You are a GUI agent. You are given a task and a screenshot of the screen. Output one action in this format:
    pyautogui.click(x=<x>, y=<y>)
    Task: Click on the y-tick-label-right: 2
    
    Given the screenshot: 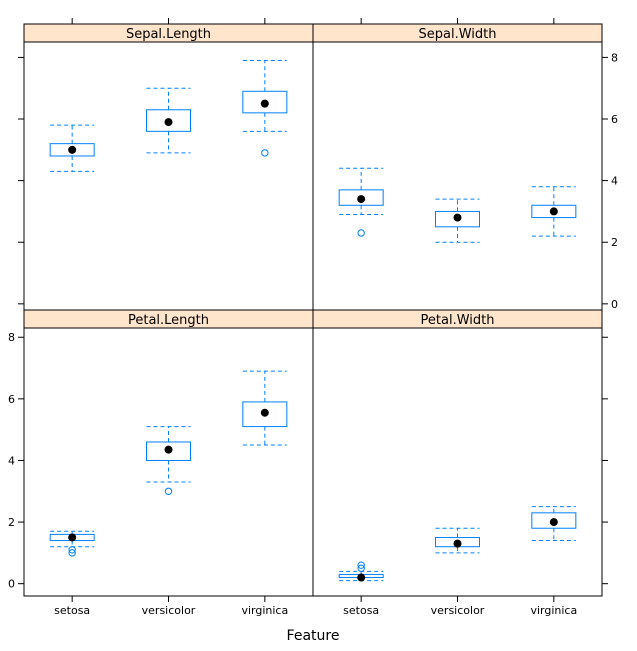 What is the action you would take?
    pyautogui.click(x=614, y=242)
    